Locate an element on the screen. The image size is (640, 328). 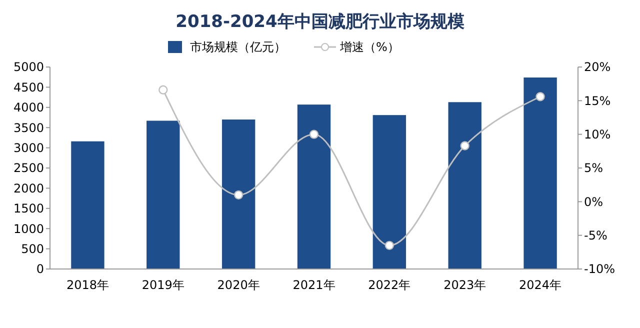
x-tick-label: 2018年 is located at coordinates (87, 285).